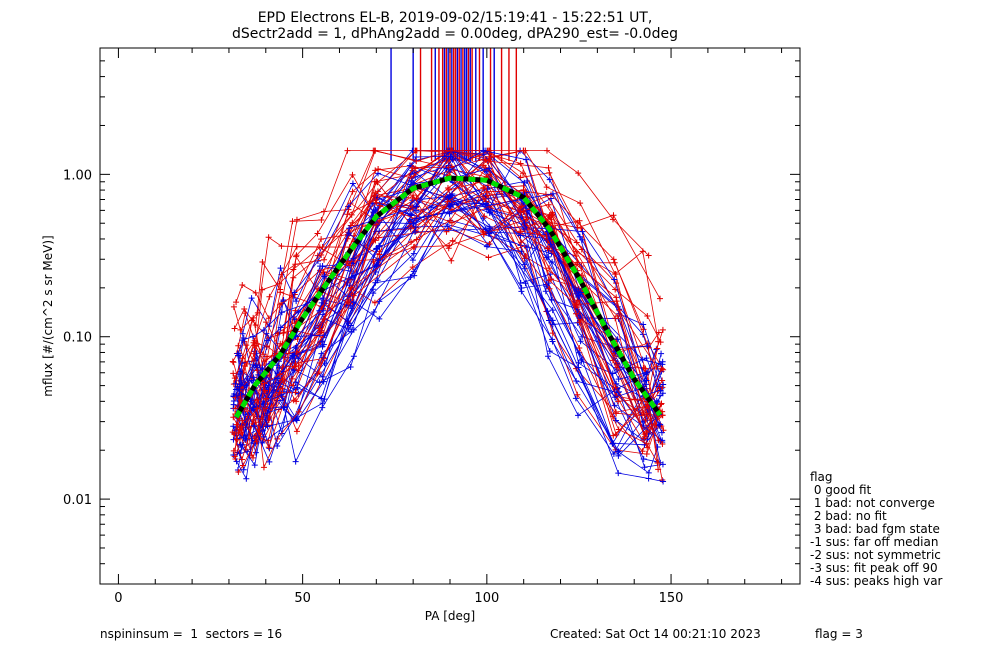 This screenshot has height=650, width=1000. I want to click on x-tick-label: 0, so click(118, 598).